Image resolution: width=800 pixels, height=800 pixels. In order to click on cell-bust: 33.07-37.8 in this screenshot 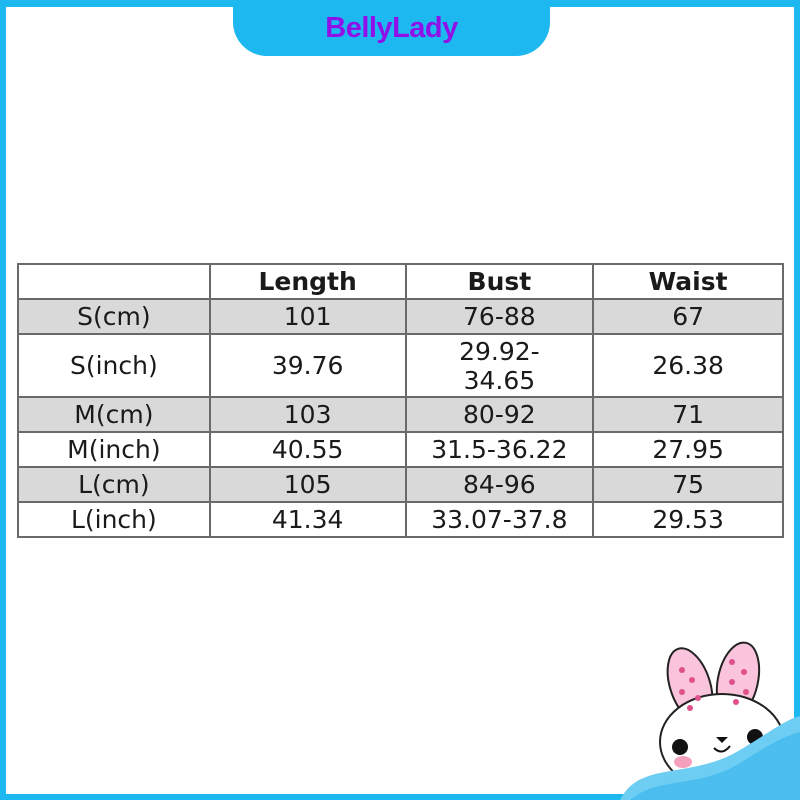, I will do `click(499, 519)`.